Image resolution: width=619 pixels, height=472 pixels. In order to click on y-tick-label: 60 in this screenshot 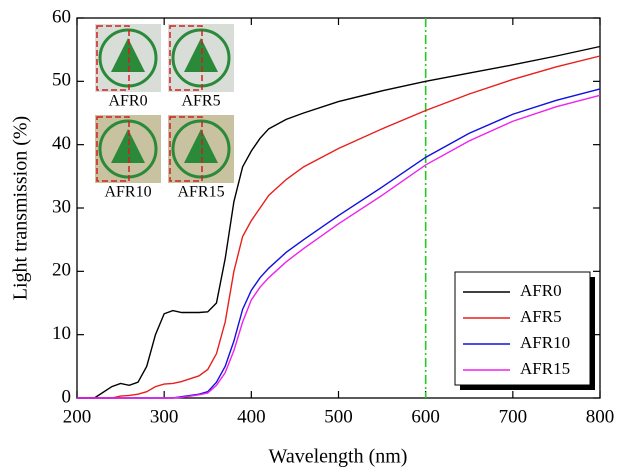, I will do `click(61, 16)`.